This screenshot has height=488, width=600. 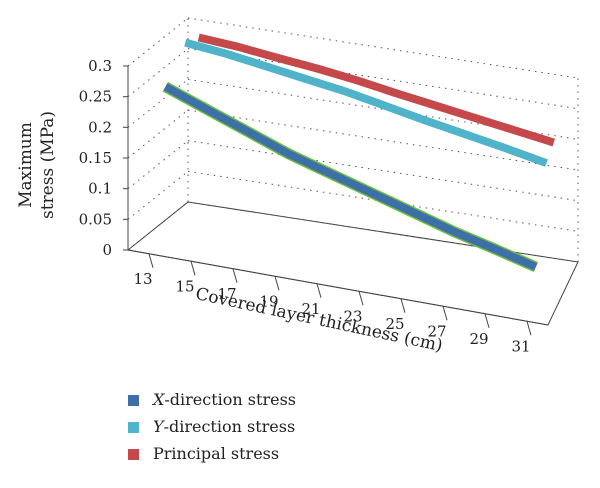 What do you see at coordinates (158, 399) in the screenshot?
I see `legend-label-axis-letter: X` at bounding box center [158, 399].